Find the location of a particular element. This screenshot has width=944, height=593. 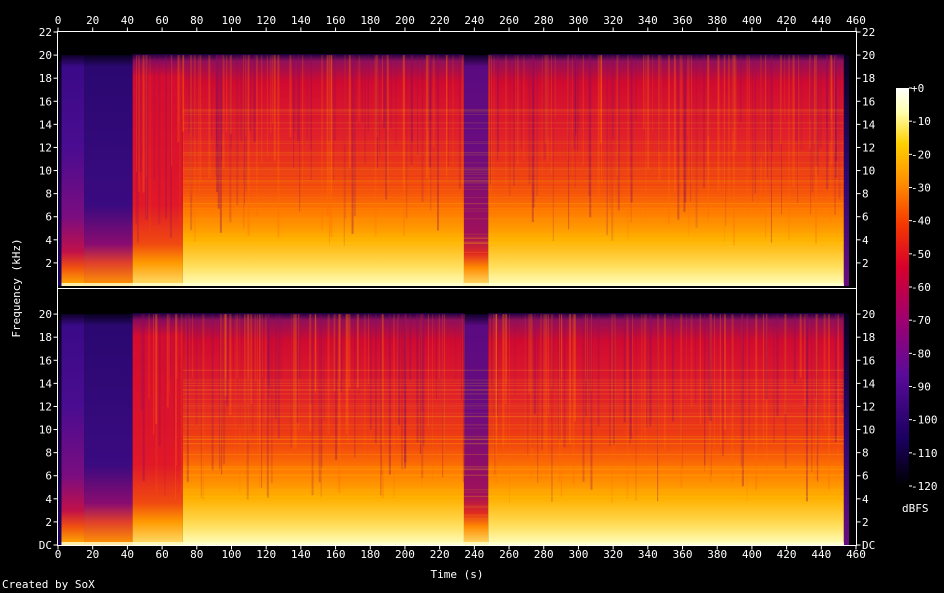

low-frequency-floor is located at coordinates (452, 284).